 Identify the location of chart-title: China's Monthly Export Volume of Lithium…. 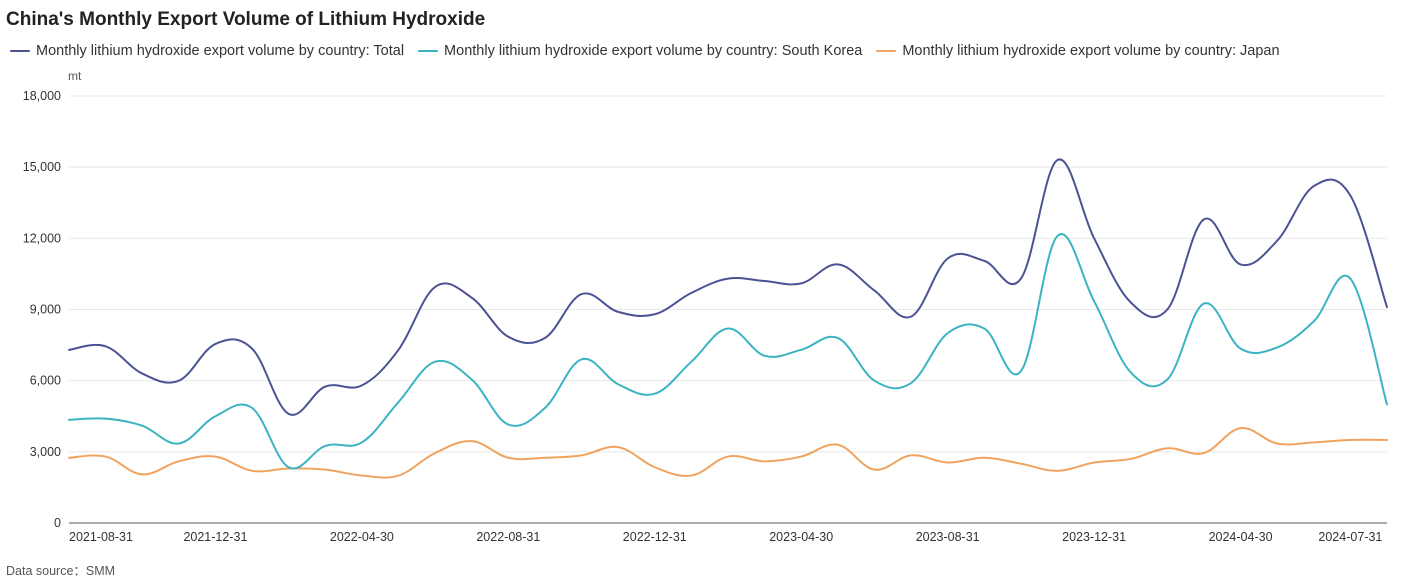
(246, 19).